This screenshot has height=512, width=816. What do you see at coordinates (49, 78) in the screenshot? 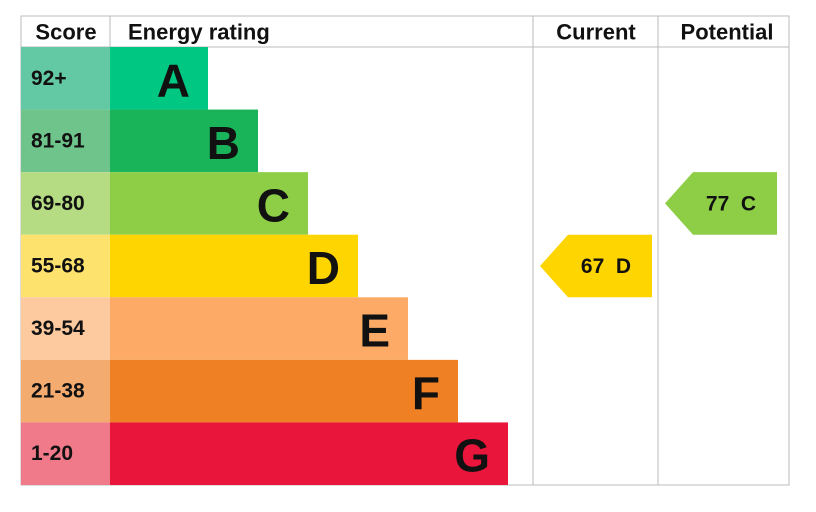
I see `score-range: 92+` at bounding box center [49, 78].